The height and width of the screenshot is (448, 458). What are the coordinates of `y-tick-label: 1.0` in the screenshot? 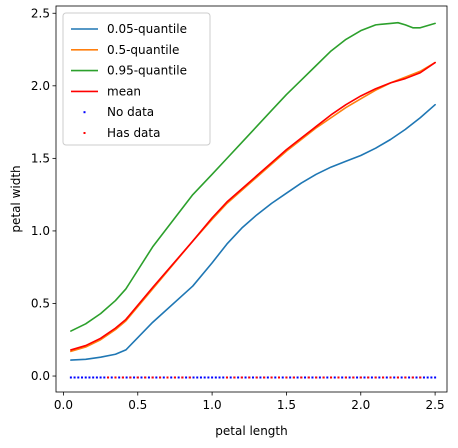 It's located at (40, 231).